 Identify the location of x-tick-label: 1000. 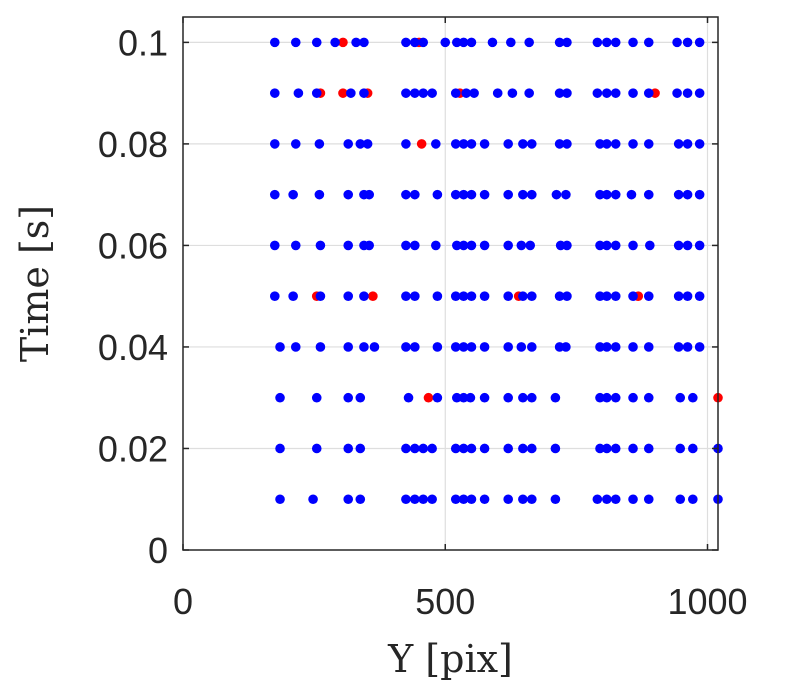
(707, 601).